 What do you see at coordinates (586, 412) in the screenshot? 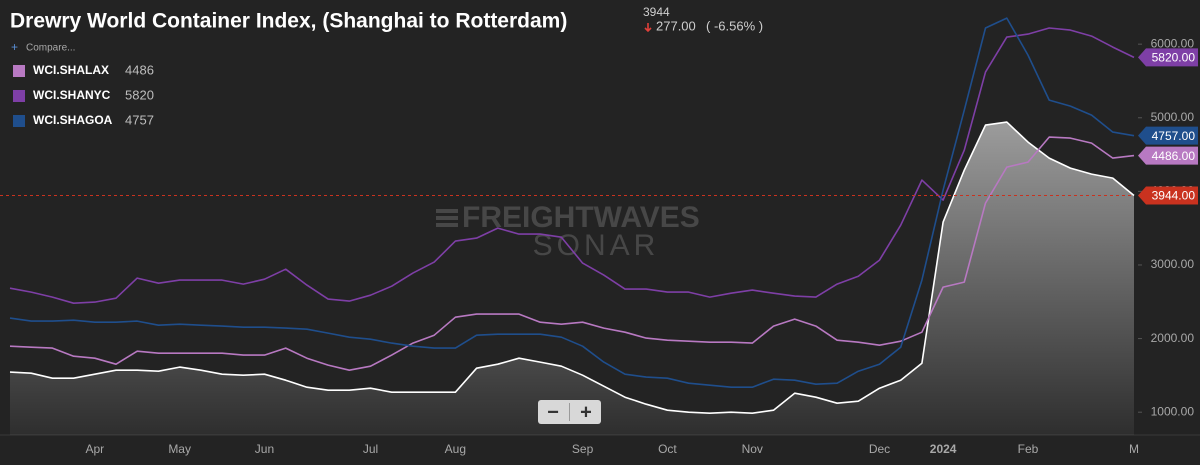
I see `zoom-in-button: +` at bounding box center [586, 412].